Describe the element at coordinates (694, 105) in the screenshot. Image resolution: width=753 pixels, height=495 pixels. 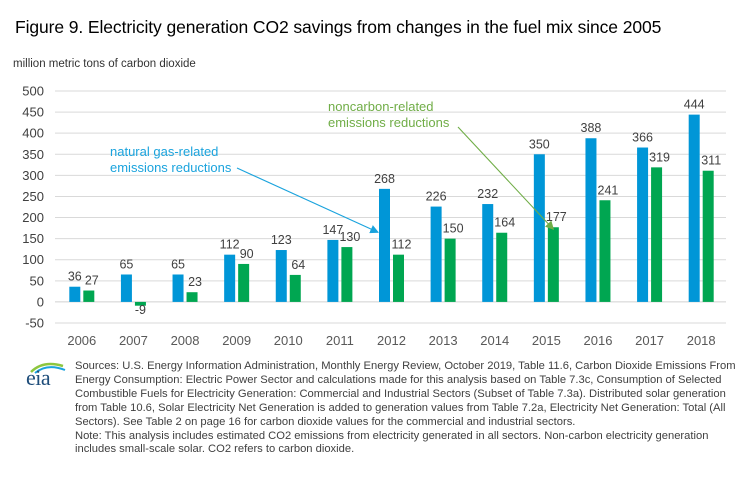
I see `data-label-natural-gas: 444` at that location.